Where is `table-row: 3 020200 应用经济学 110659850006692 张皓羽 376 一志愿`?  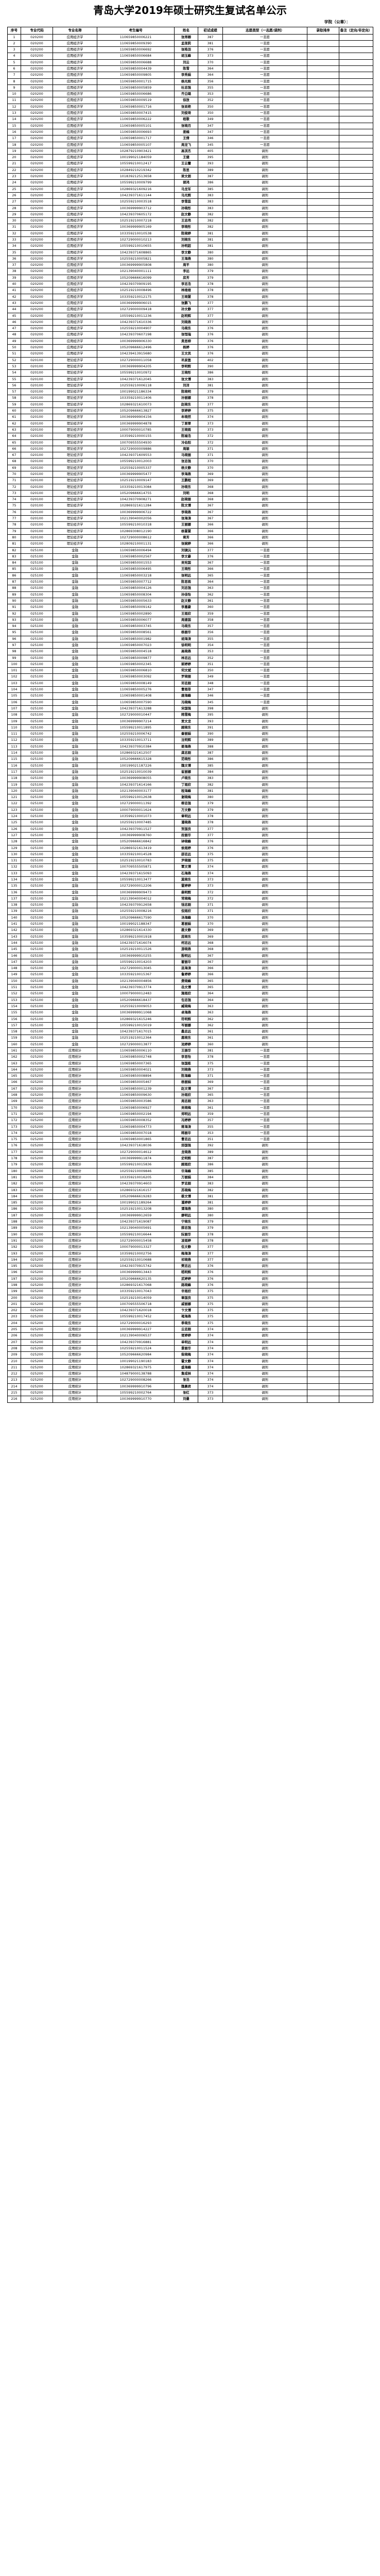 table-row: 3 020200 应用经济学 110659850006692 张皓羽 376 一志愿 is located at coordinates (190, 50).